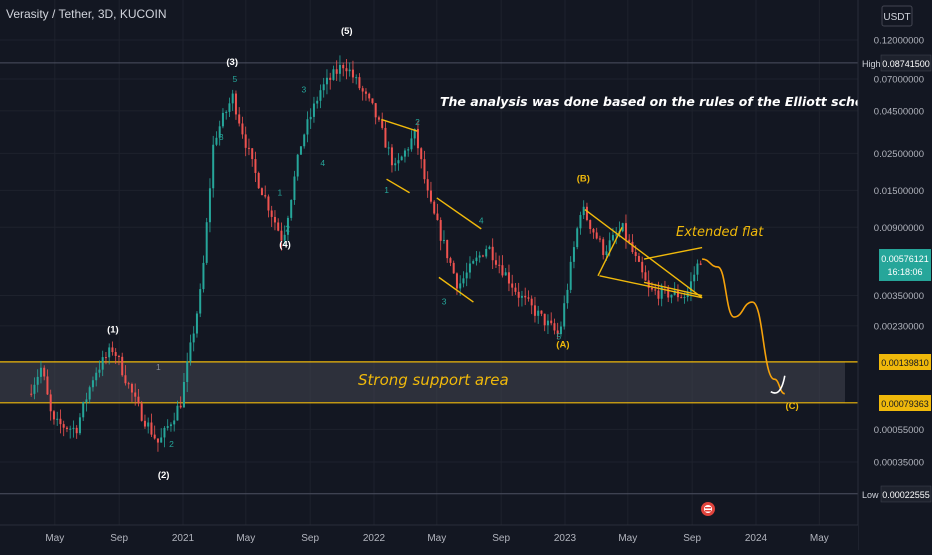 The height and width of the screenshot is (555, 932). What do you see at coordinates (906, 495) in the screenshot?
I see `low-value: 0.00022555` at bounding box center [906, 495].